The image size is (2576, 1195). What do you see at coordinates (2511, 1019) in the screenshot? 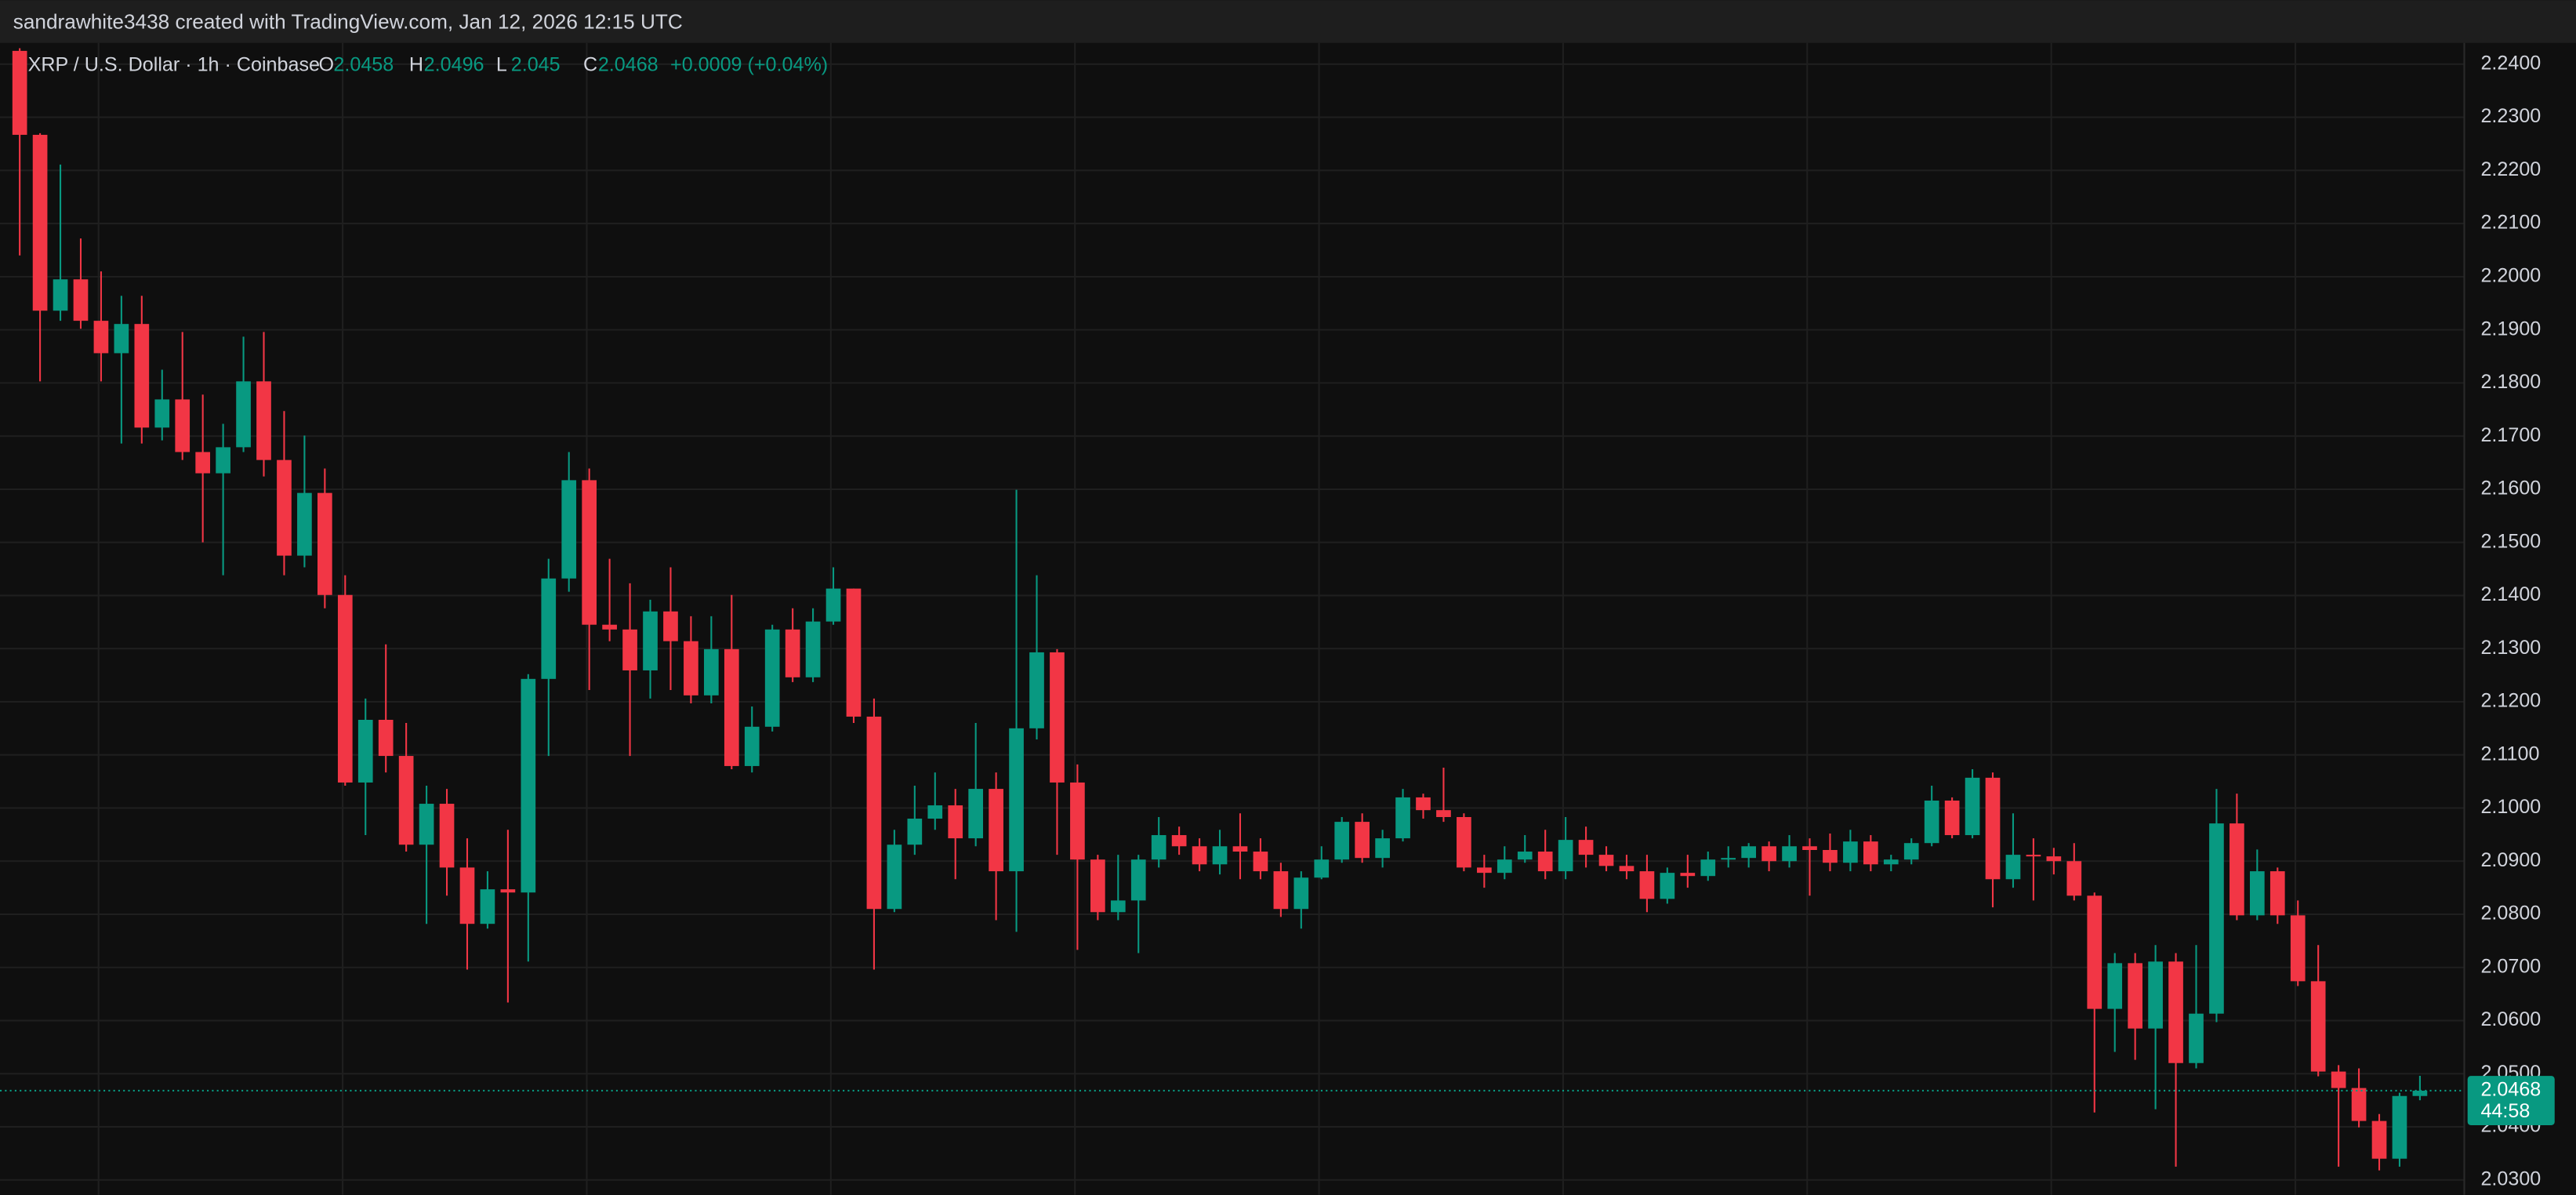
I see `y-tick-label: 2.0600` at bounding box center [2511, 1019].